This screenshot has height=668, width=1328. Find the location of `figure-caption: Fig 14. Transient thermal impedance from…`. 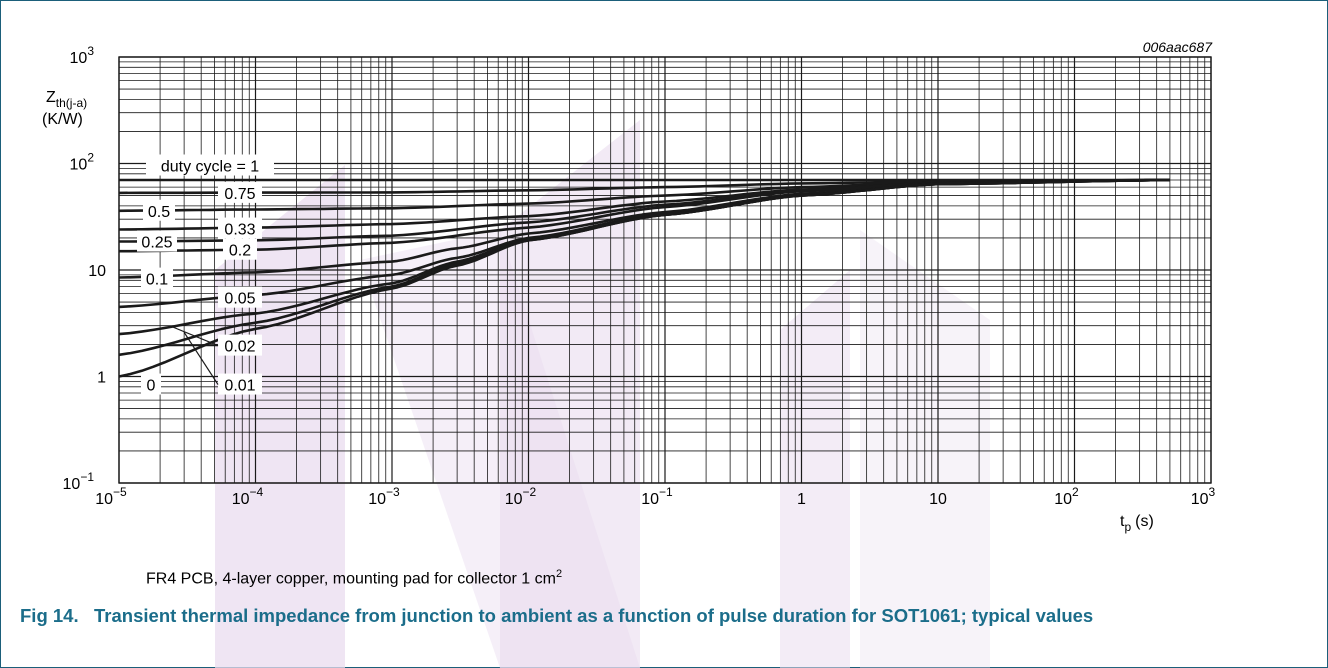

figure-caption: Fig 14. Transient thermal impedance from… is located at coordinates (660, 616).